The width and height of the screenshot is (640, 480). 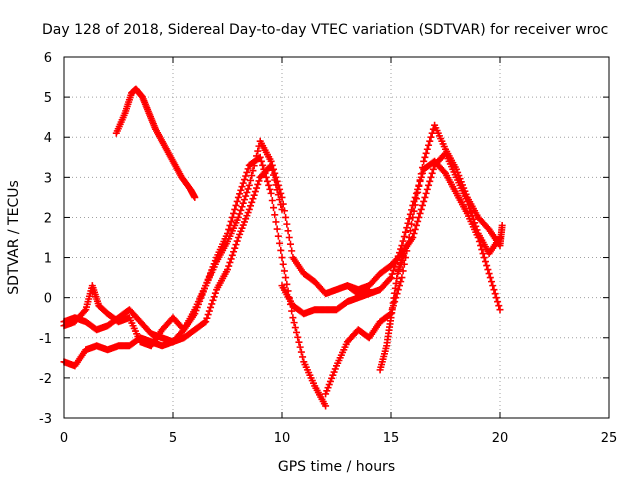 What do you see at coordinates (500, 438) in the screenshot?
I see `x-tick-label: 20` at bounding box center [500, 438].